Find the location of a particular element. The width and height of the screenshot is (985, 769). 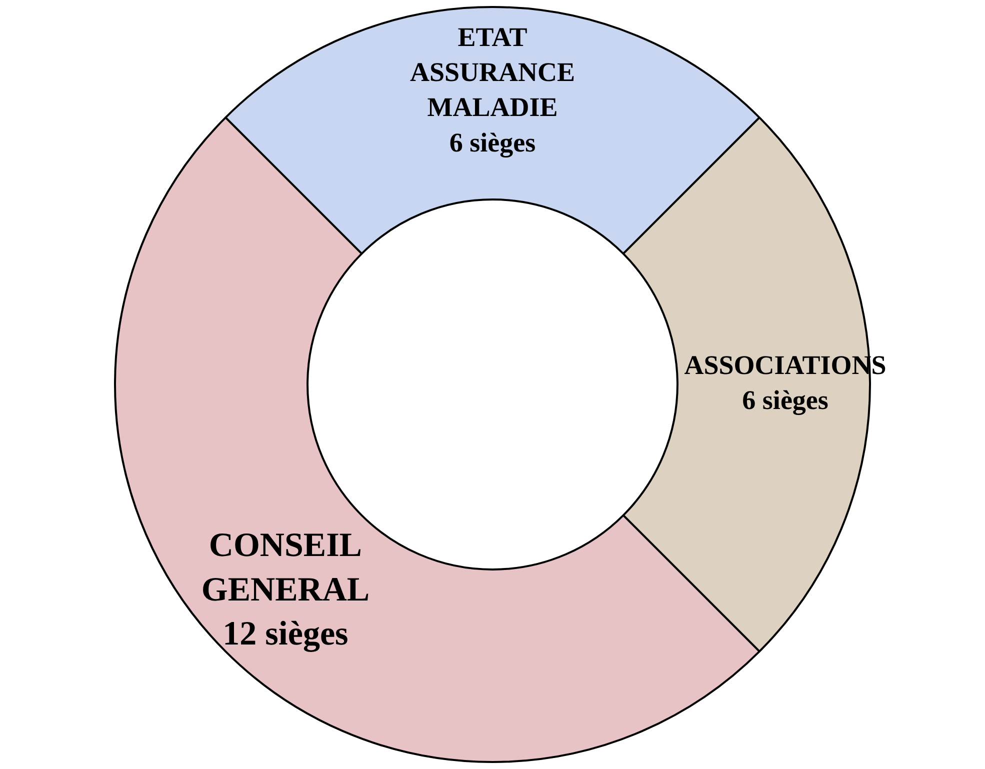

slice-label: CONSEIL GENERAL is located at coordinates (285, 567).